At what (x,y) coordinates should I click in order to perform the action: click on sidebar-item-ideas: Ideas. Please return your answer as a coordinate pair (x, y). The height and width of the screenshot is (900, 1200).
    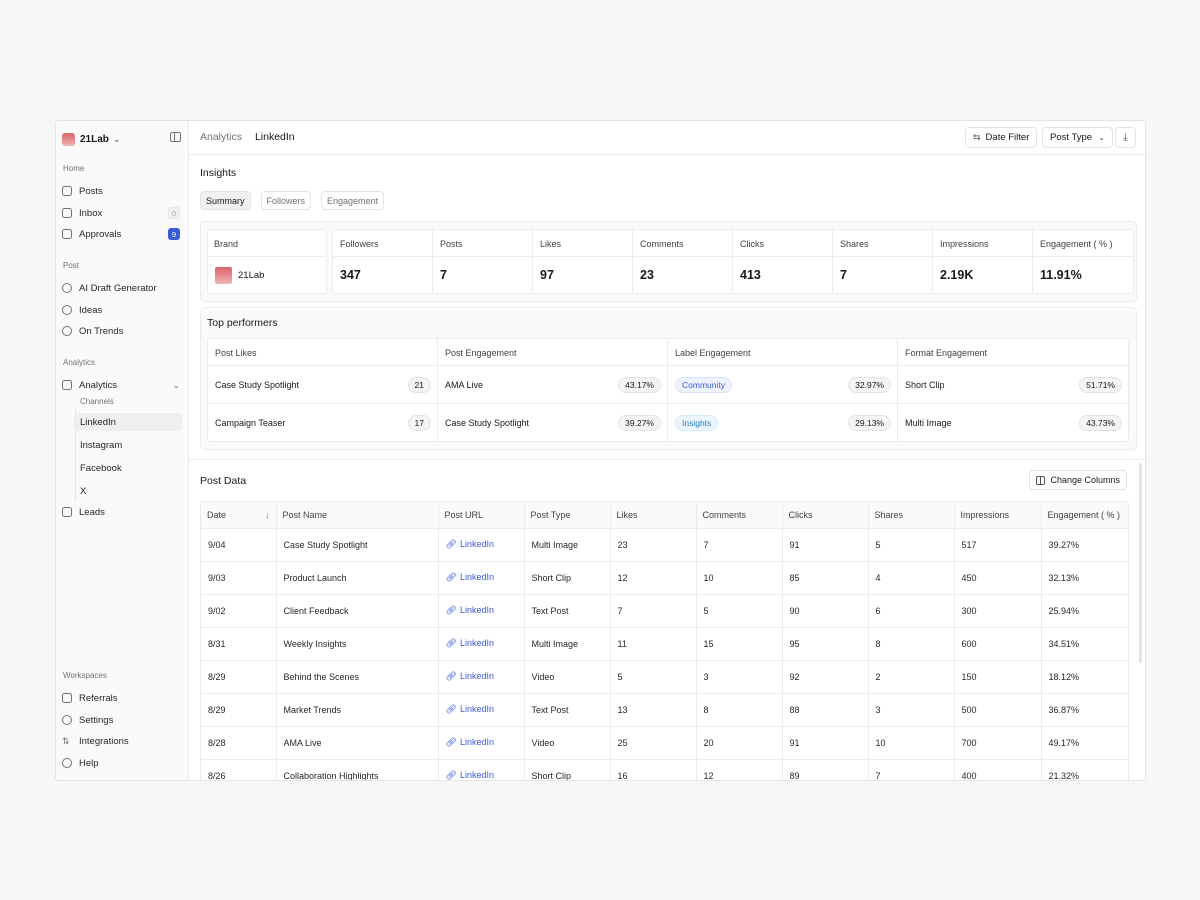
    Looking at the image, I should click on (122, 310).